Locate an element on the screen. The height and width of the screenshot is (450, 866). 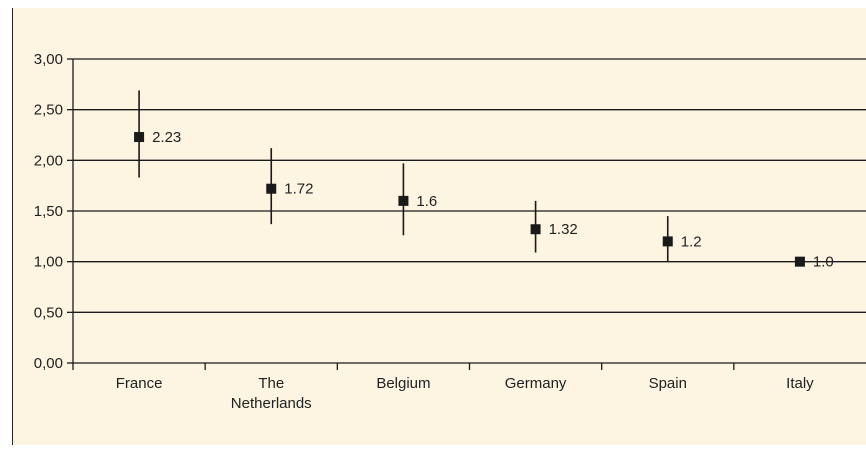
y-tick-label: 1,00 is located at coordinates (48, 262).